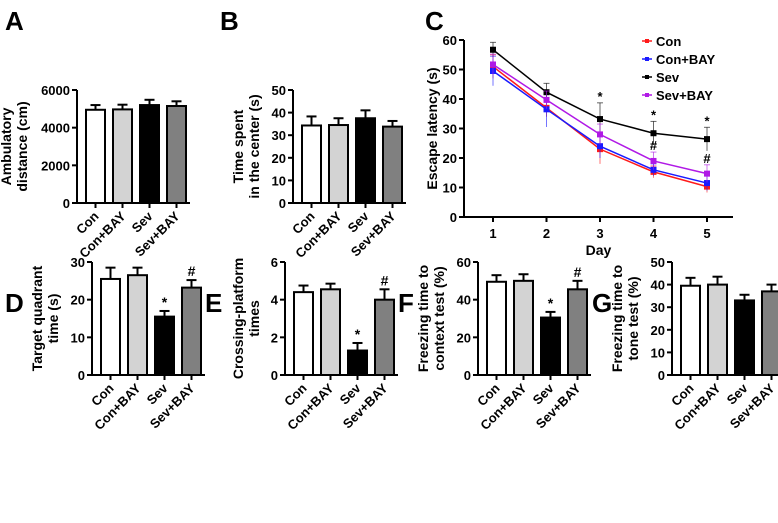 This screenshot has width=778, height=523. Describe the element at coordinates (238, 318) in the screenshot. I see `y-axis-label: Crossing-platform` at that location.